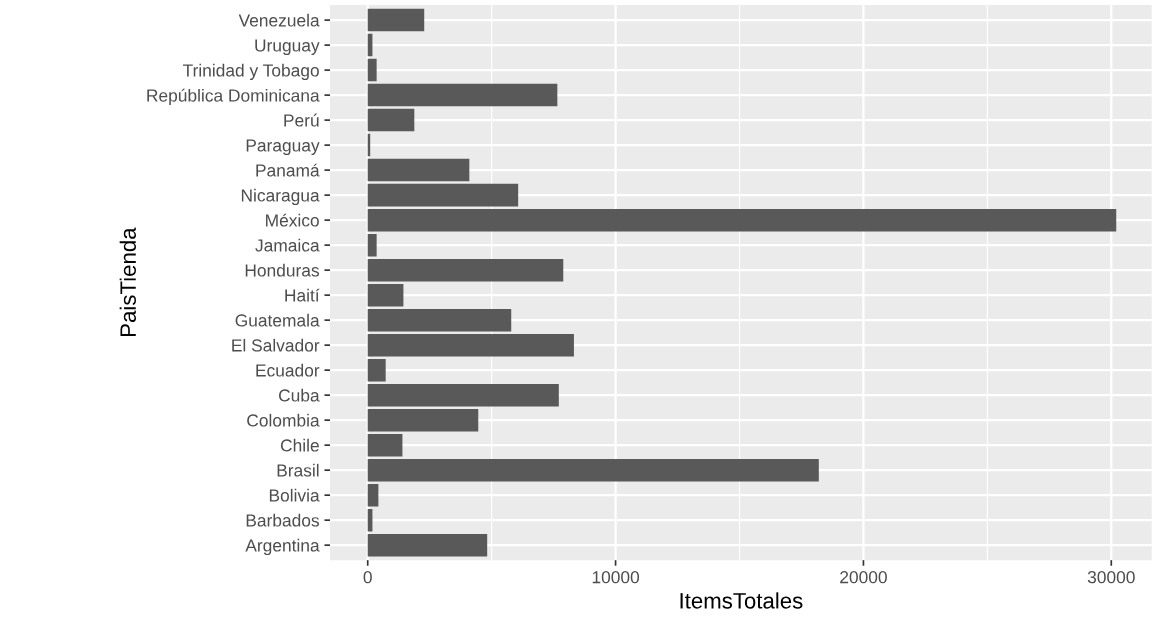  What do you see at coordinates (287, 47) in the screenshot?
I see `y-tick-label: Uruguay` at bounding box center [287, 47].